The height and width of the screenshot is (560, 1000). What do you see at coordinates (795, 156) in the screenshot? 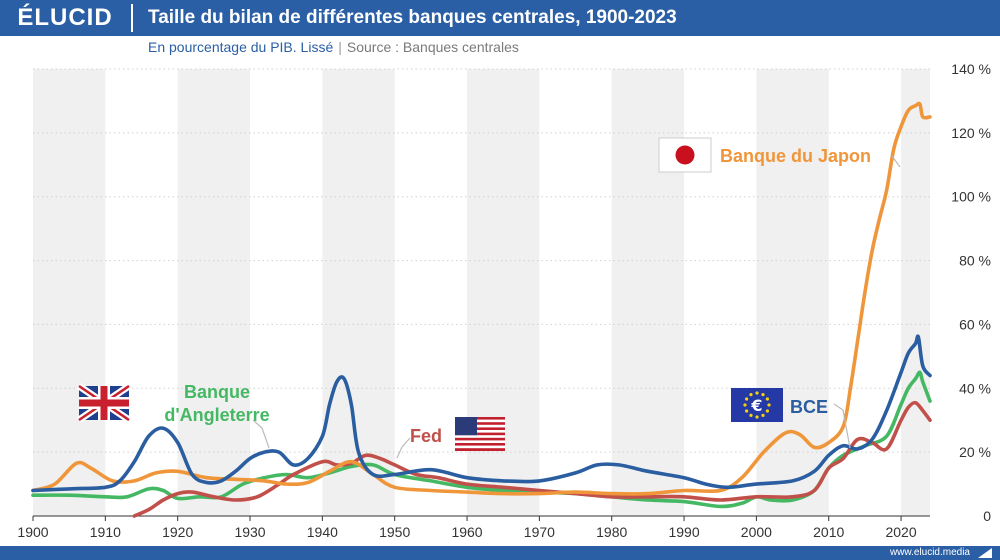
I see `japan-label: Banque du Japon` at bounding box center [795, 156].